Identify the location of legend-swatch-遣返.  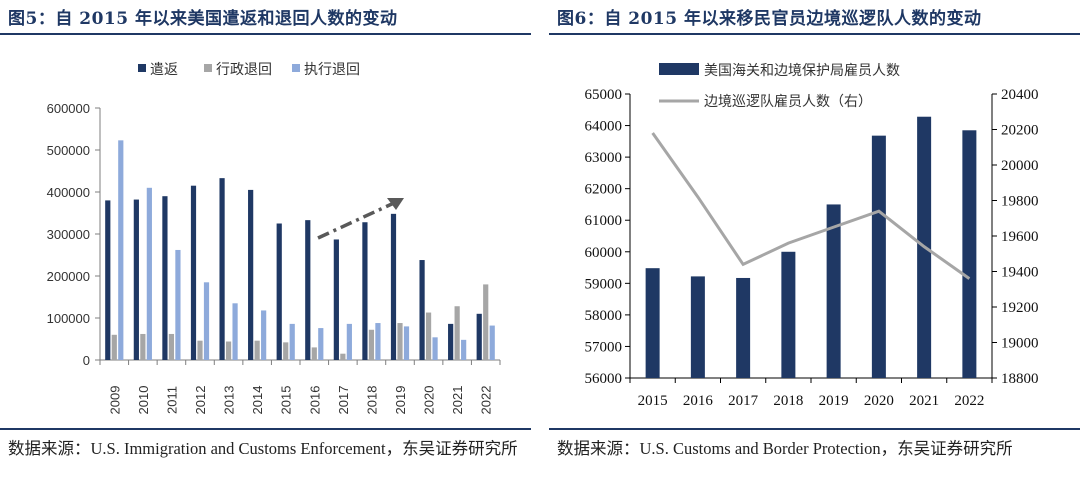
(142, 68).